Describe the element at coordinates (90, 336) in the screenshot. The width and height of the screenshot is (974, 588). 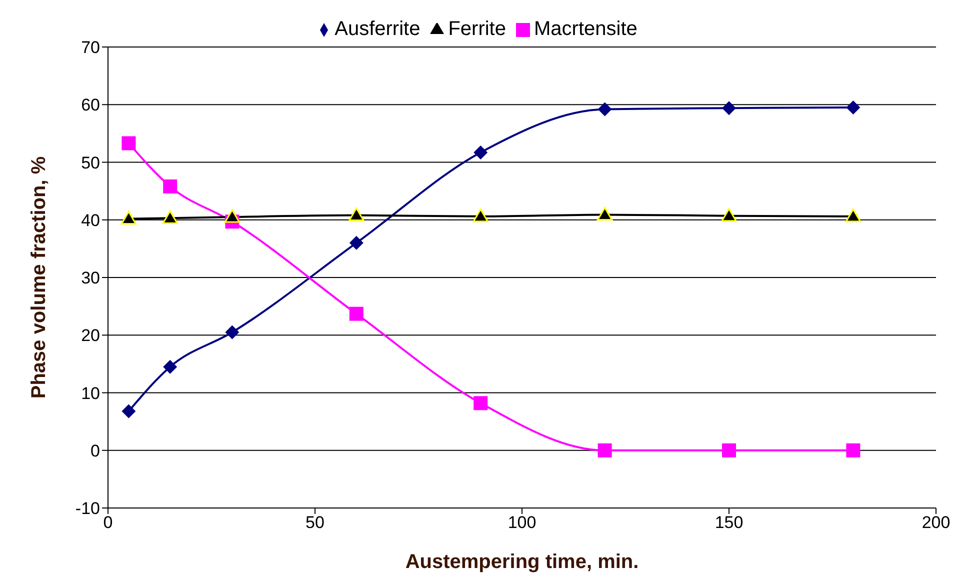
I see `y-tick-label: 20` at that location.